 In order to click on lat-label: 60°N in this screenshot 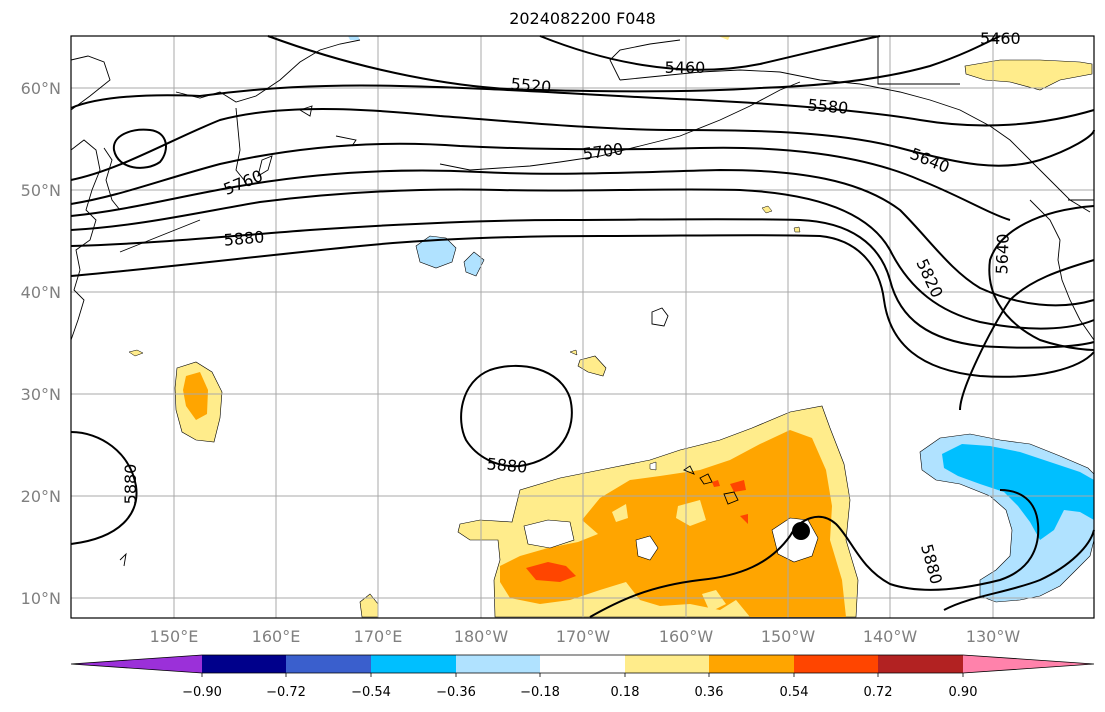, I will do `click(41, 88)`.